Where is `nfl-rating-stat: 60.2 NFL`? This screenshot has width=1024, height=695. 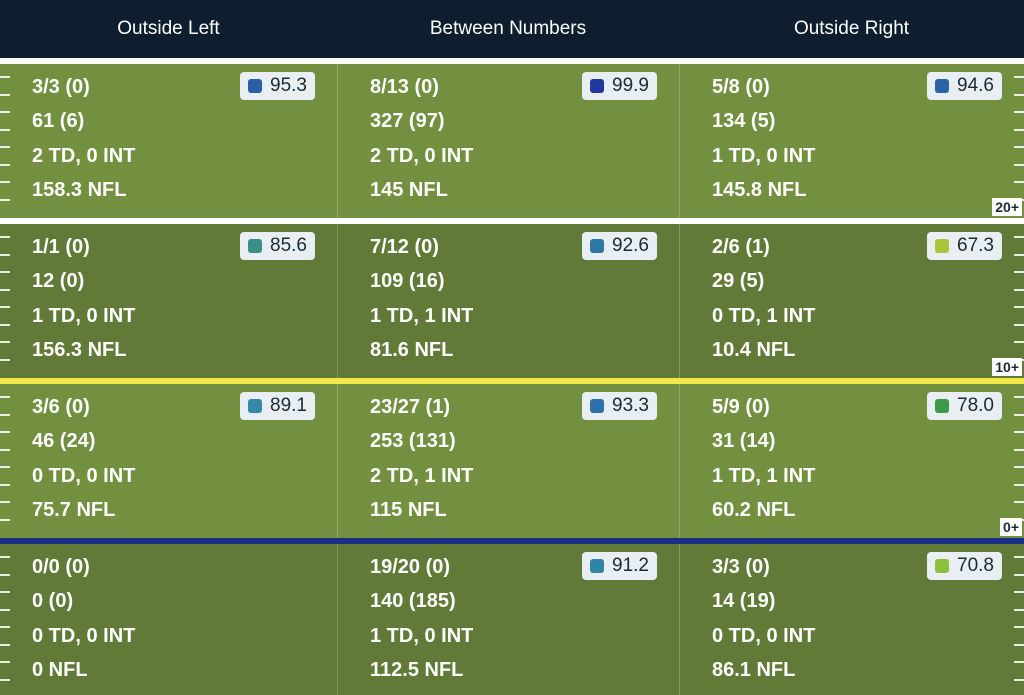
nfl-rating-stat: 60.2 NFL is located at coordinates (754, 510).